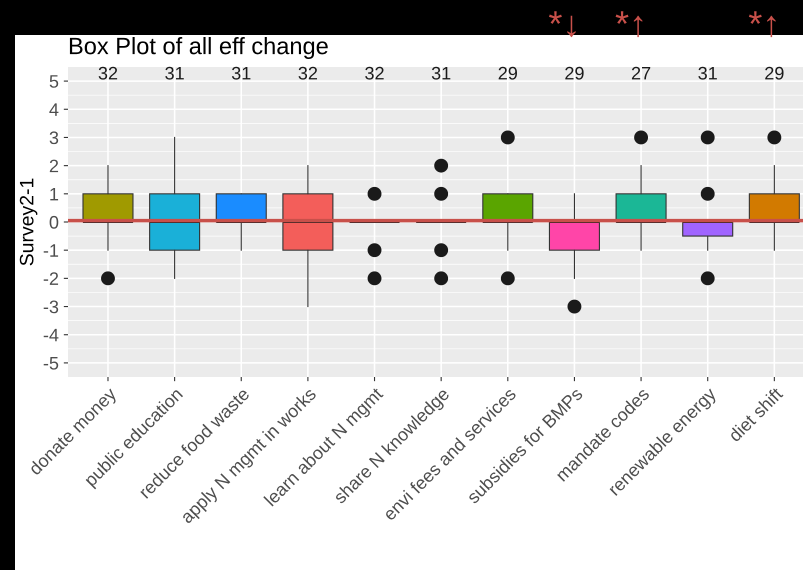 Image resolution: width=803 pixels, height=570 pixels. Describe the element at coordinates (54, 222) in the screenshot. I see `y-tick-label: 0` at that location.